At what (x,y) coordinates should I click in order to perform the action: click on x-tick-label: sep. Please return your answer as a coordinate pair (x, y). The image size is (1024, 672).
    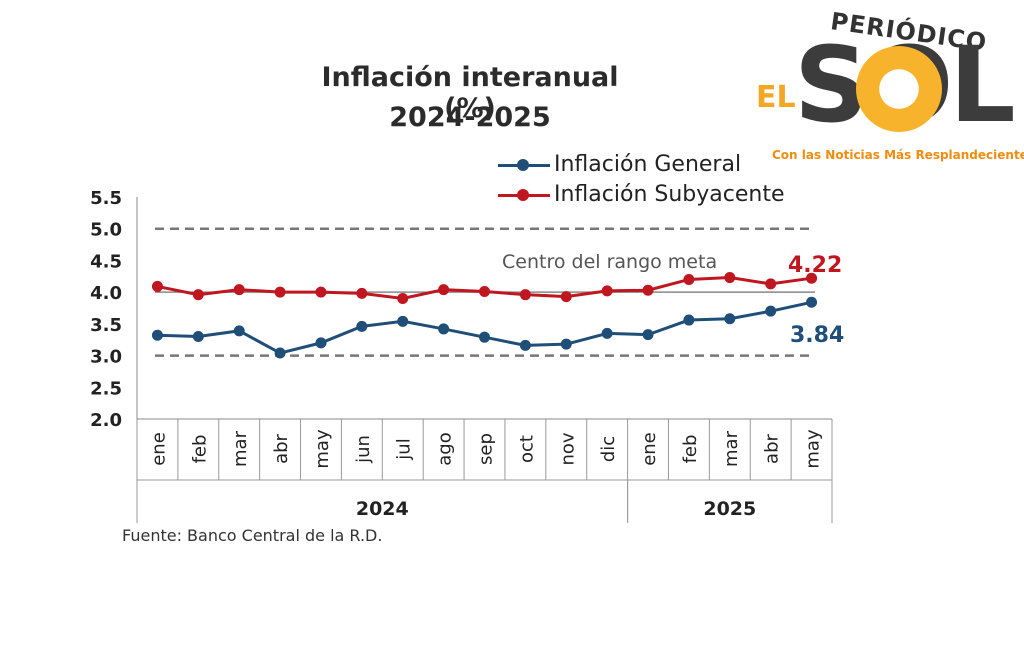
    Looking at the image, I should click on (486, 449).